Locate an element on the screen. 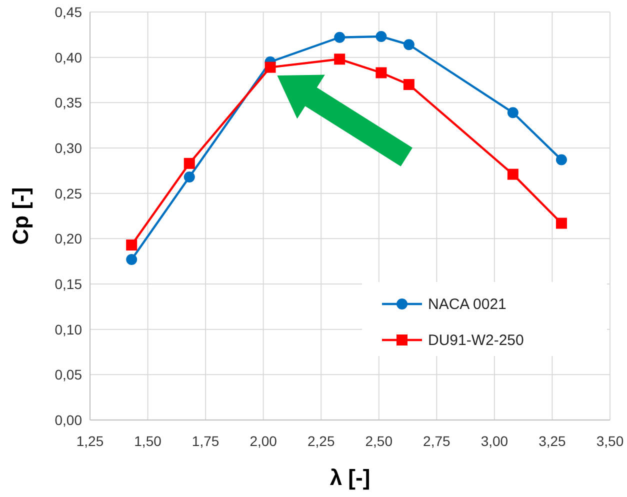 Image resolution: width=627 pixels, height=497 pixels. y-tick-label: 0,35 is located at coordinates (68, 102).